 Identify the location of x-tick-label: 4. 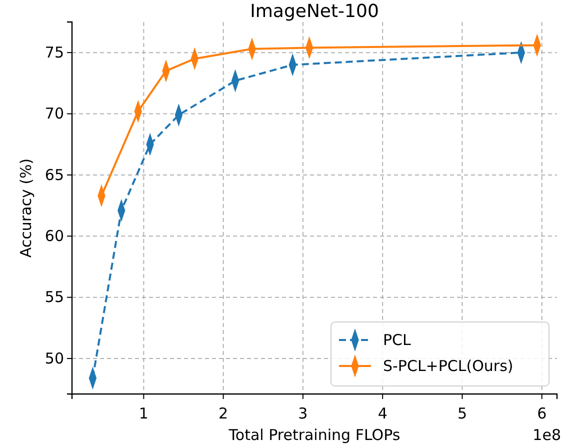
(383, 413).